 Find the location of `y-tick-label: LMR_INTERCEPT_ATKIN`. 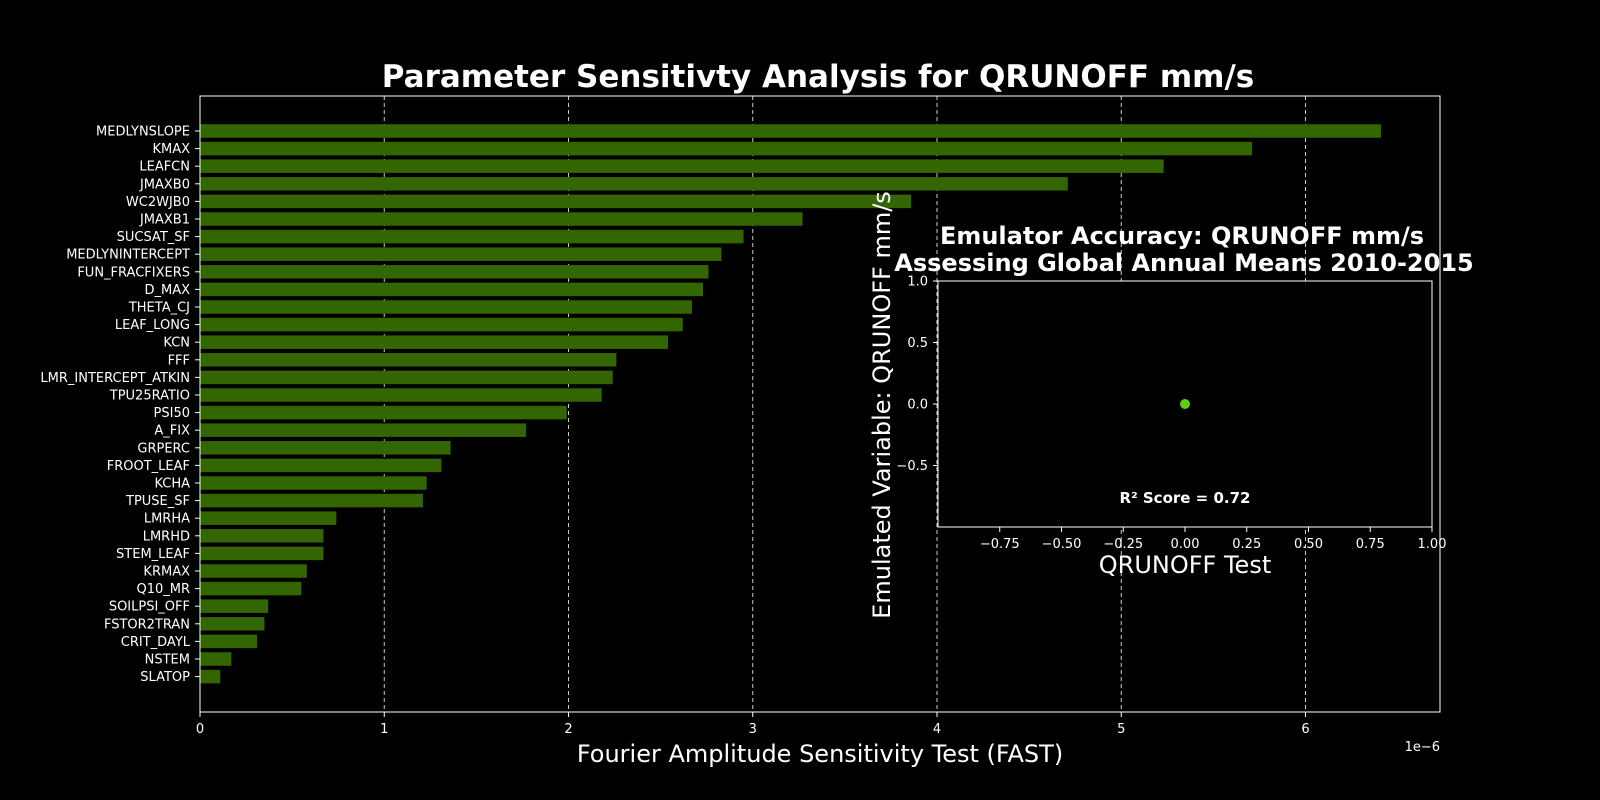

y-tick-label: LMR_INTERCEPT_ATKIN is located at coordinates (115, 378).